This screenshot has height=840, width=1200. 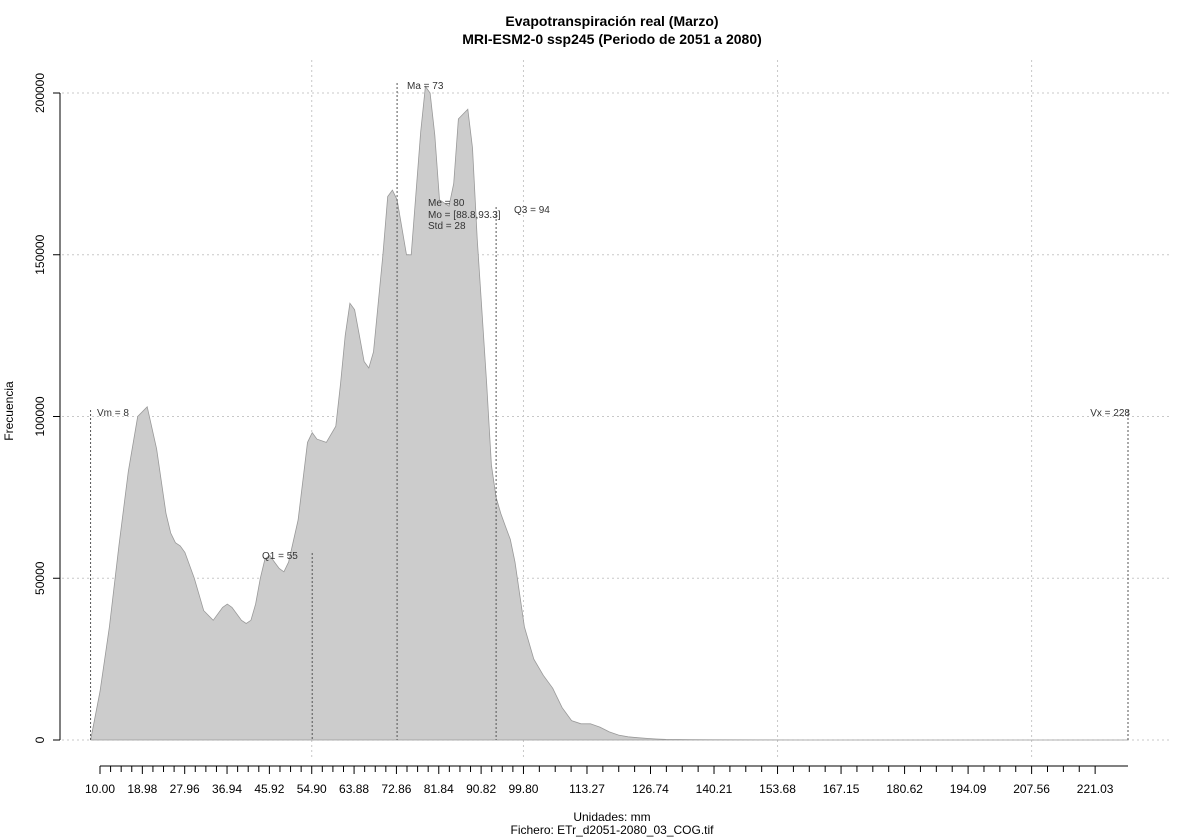 I want to click on x-tick-label: 63.88, so click(x=354, y=789).